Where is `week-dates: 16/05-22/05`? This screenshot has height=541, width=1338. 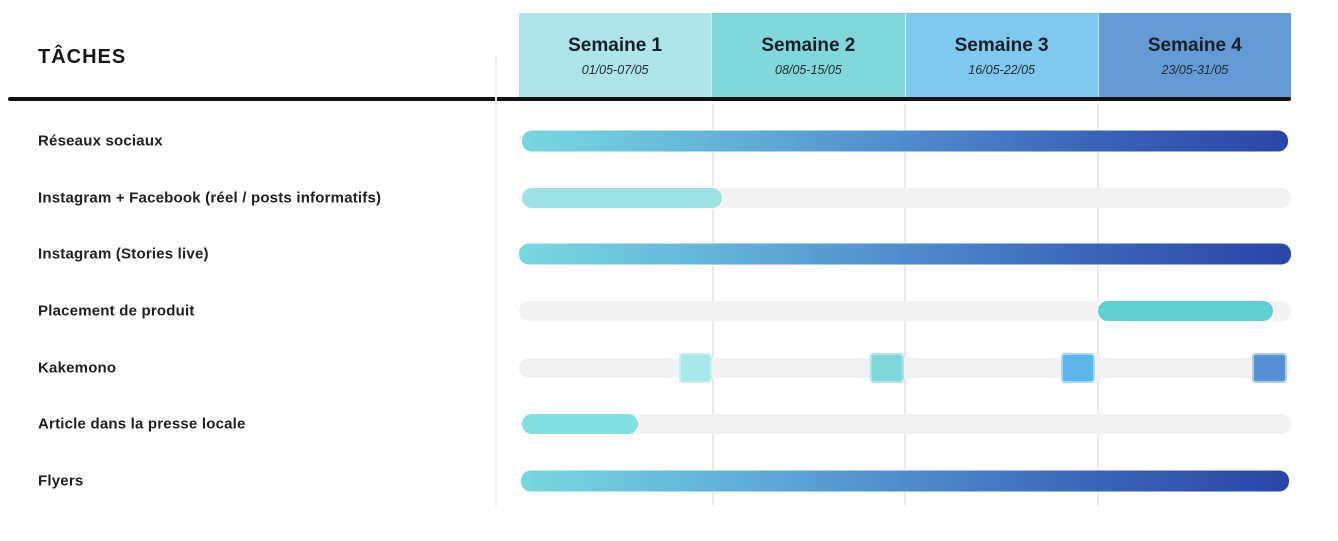
week-dates: 16/05-22/05 is located at coordinates (1001, 70).